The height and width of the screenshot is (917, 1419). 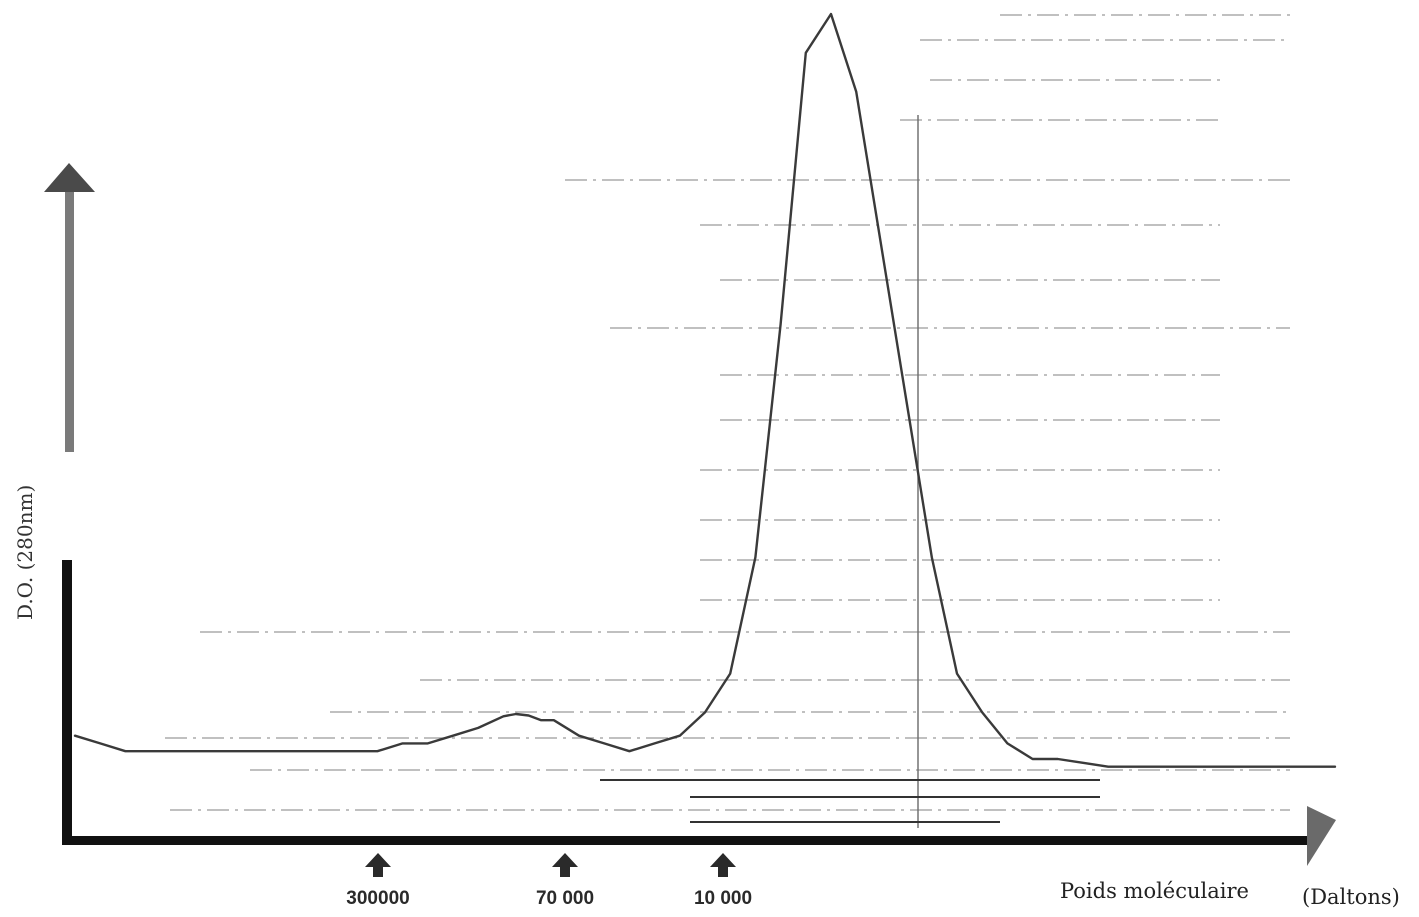 I want to click on y-axis-upper-bar, so click(x=69, y=321).